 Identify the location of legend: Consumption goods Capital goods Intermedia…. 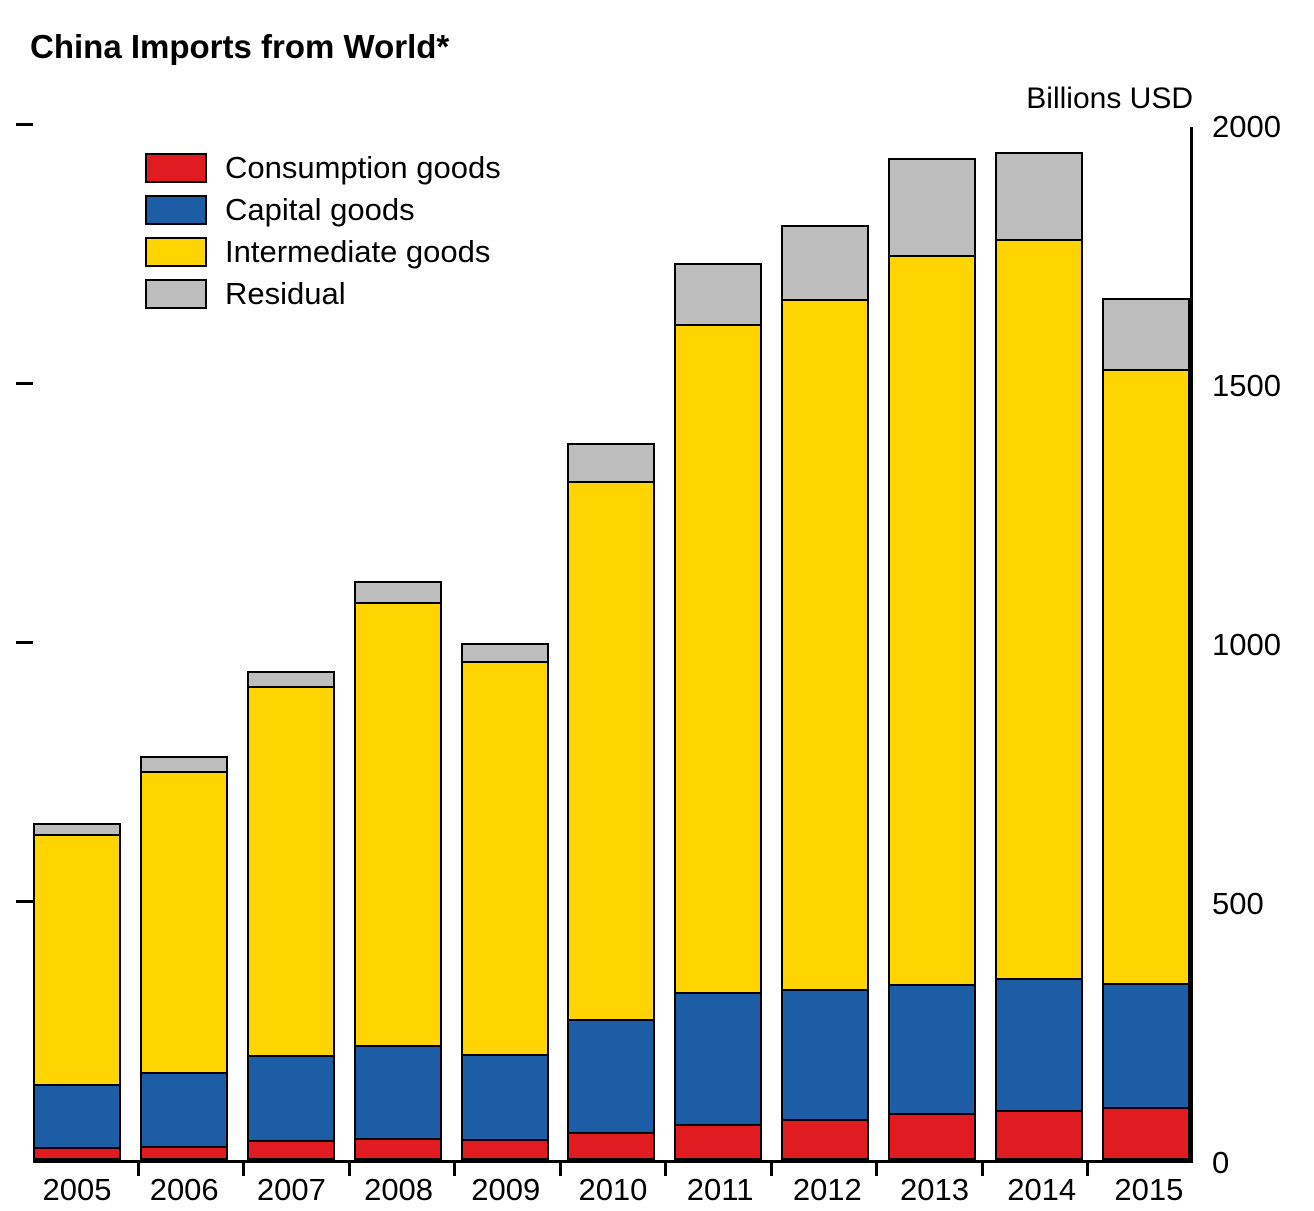
(323, 234).